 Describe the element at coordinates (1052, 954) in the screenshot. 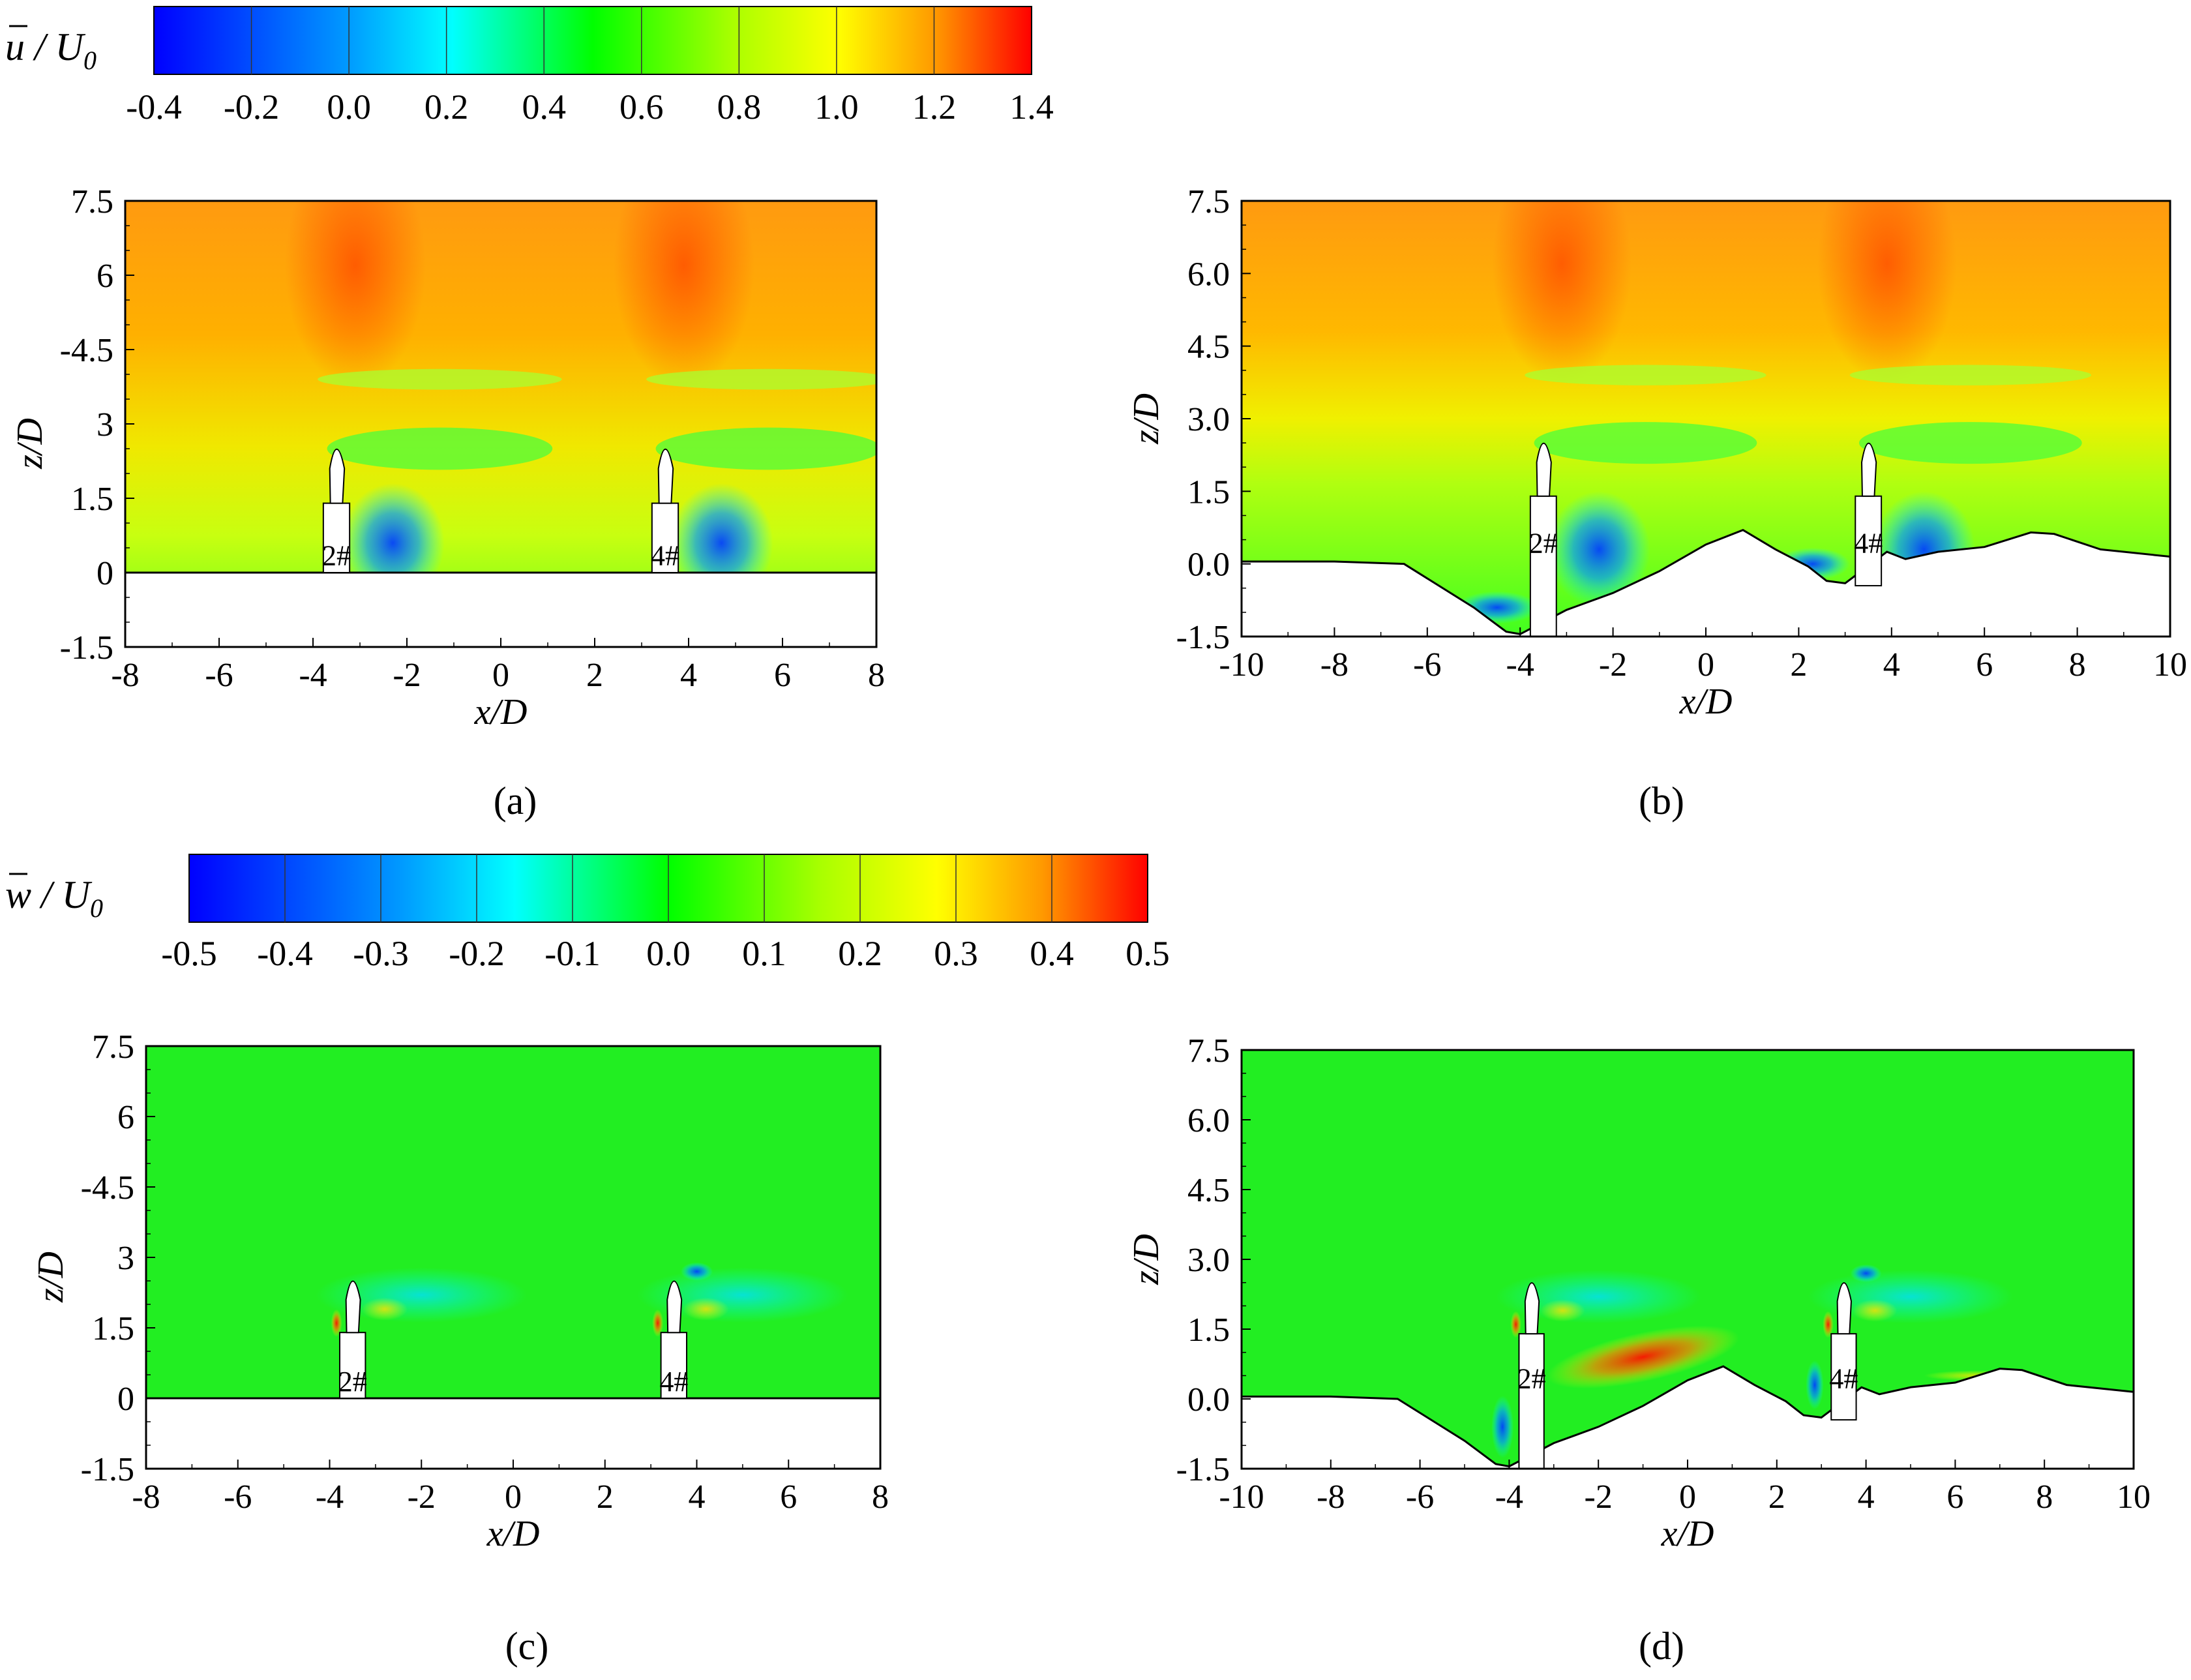

I see `colorbar-tick-label: 0.4` at that location.